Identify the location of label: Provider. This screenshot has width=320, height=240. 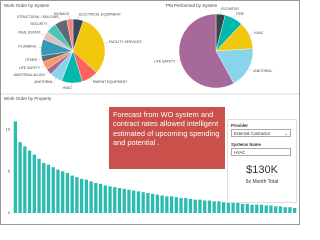
(239, 125).